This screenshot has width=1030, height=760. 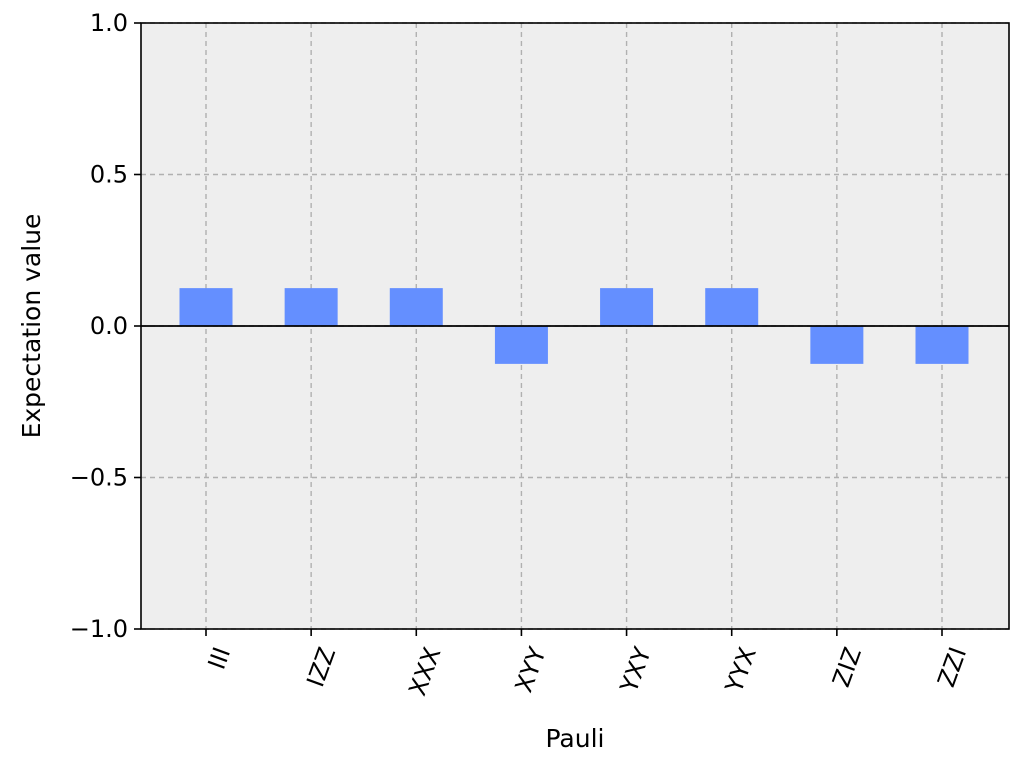 I want to click on x-axis-ticks: III IZZ XXX XYY YXY YYX ZIZ ZZI, so click(x=587, y=664).